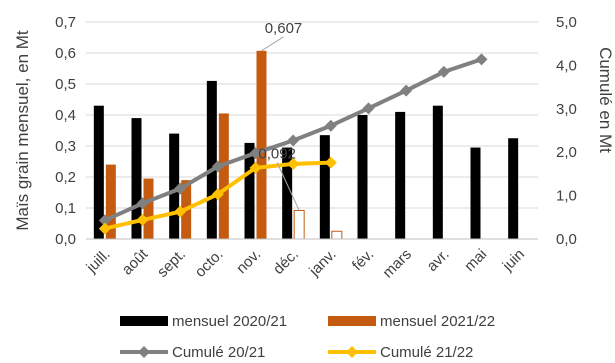  I want to click on x-tick-label: sept., so click(171, 263).